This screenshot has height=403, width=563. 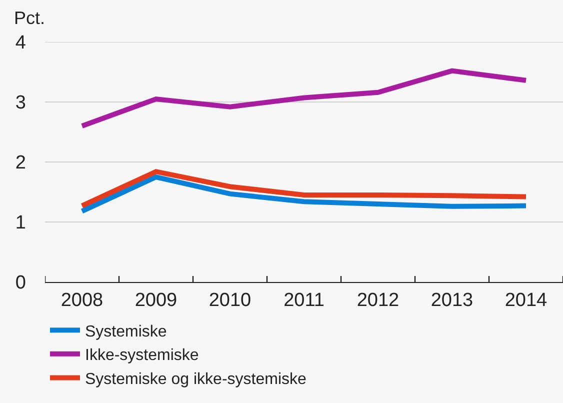 What do you see at coordinates (20, 283) in the screenshot?
I see `y-tick-label: 0` at bounding box center [20, 283].